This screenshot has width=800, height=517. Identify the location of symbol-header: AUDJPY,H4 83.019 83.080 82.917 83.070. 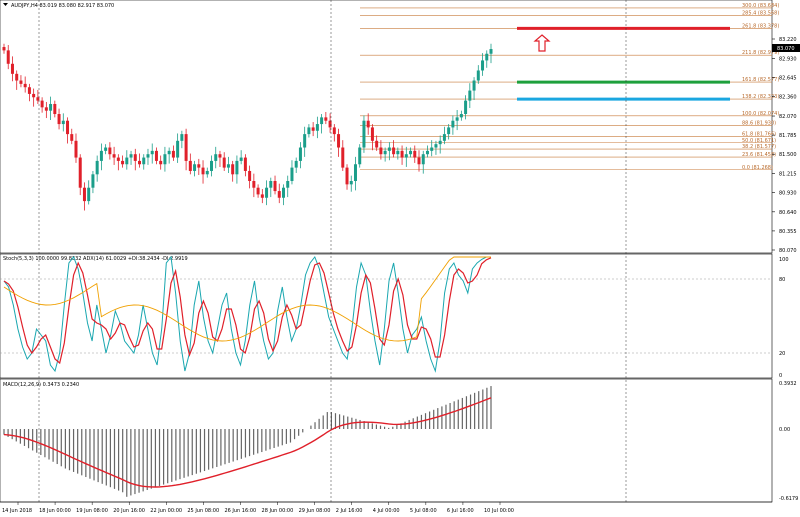
(62, 6).